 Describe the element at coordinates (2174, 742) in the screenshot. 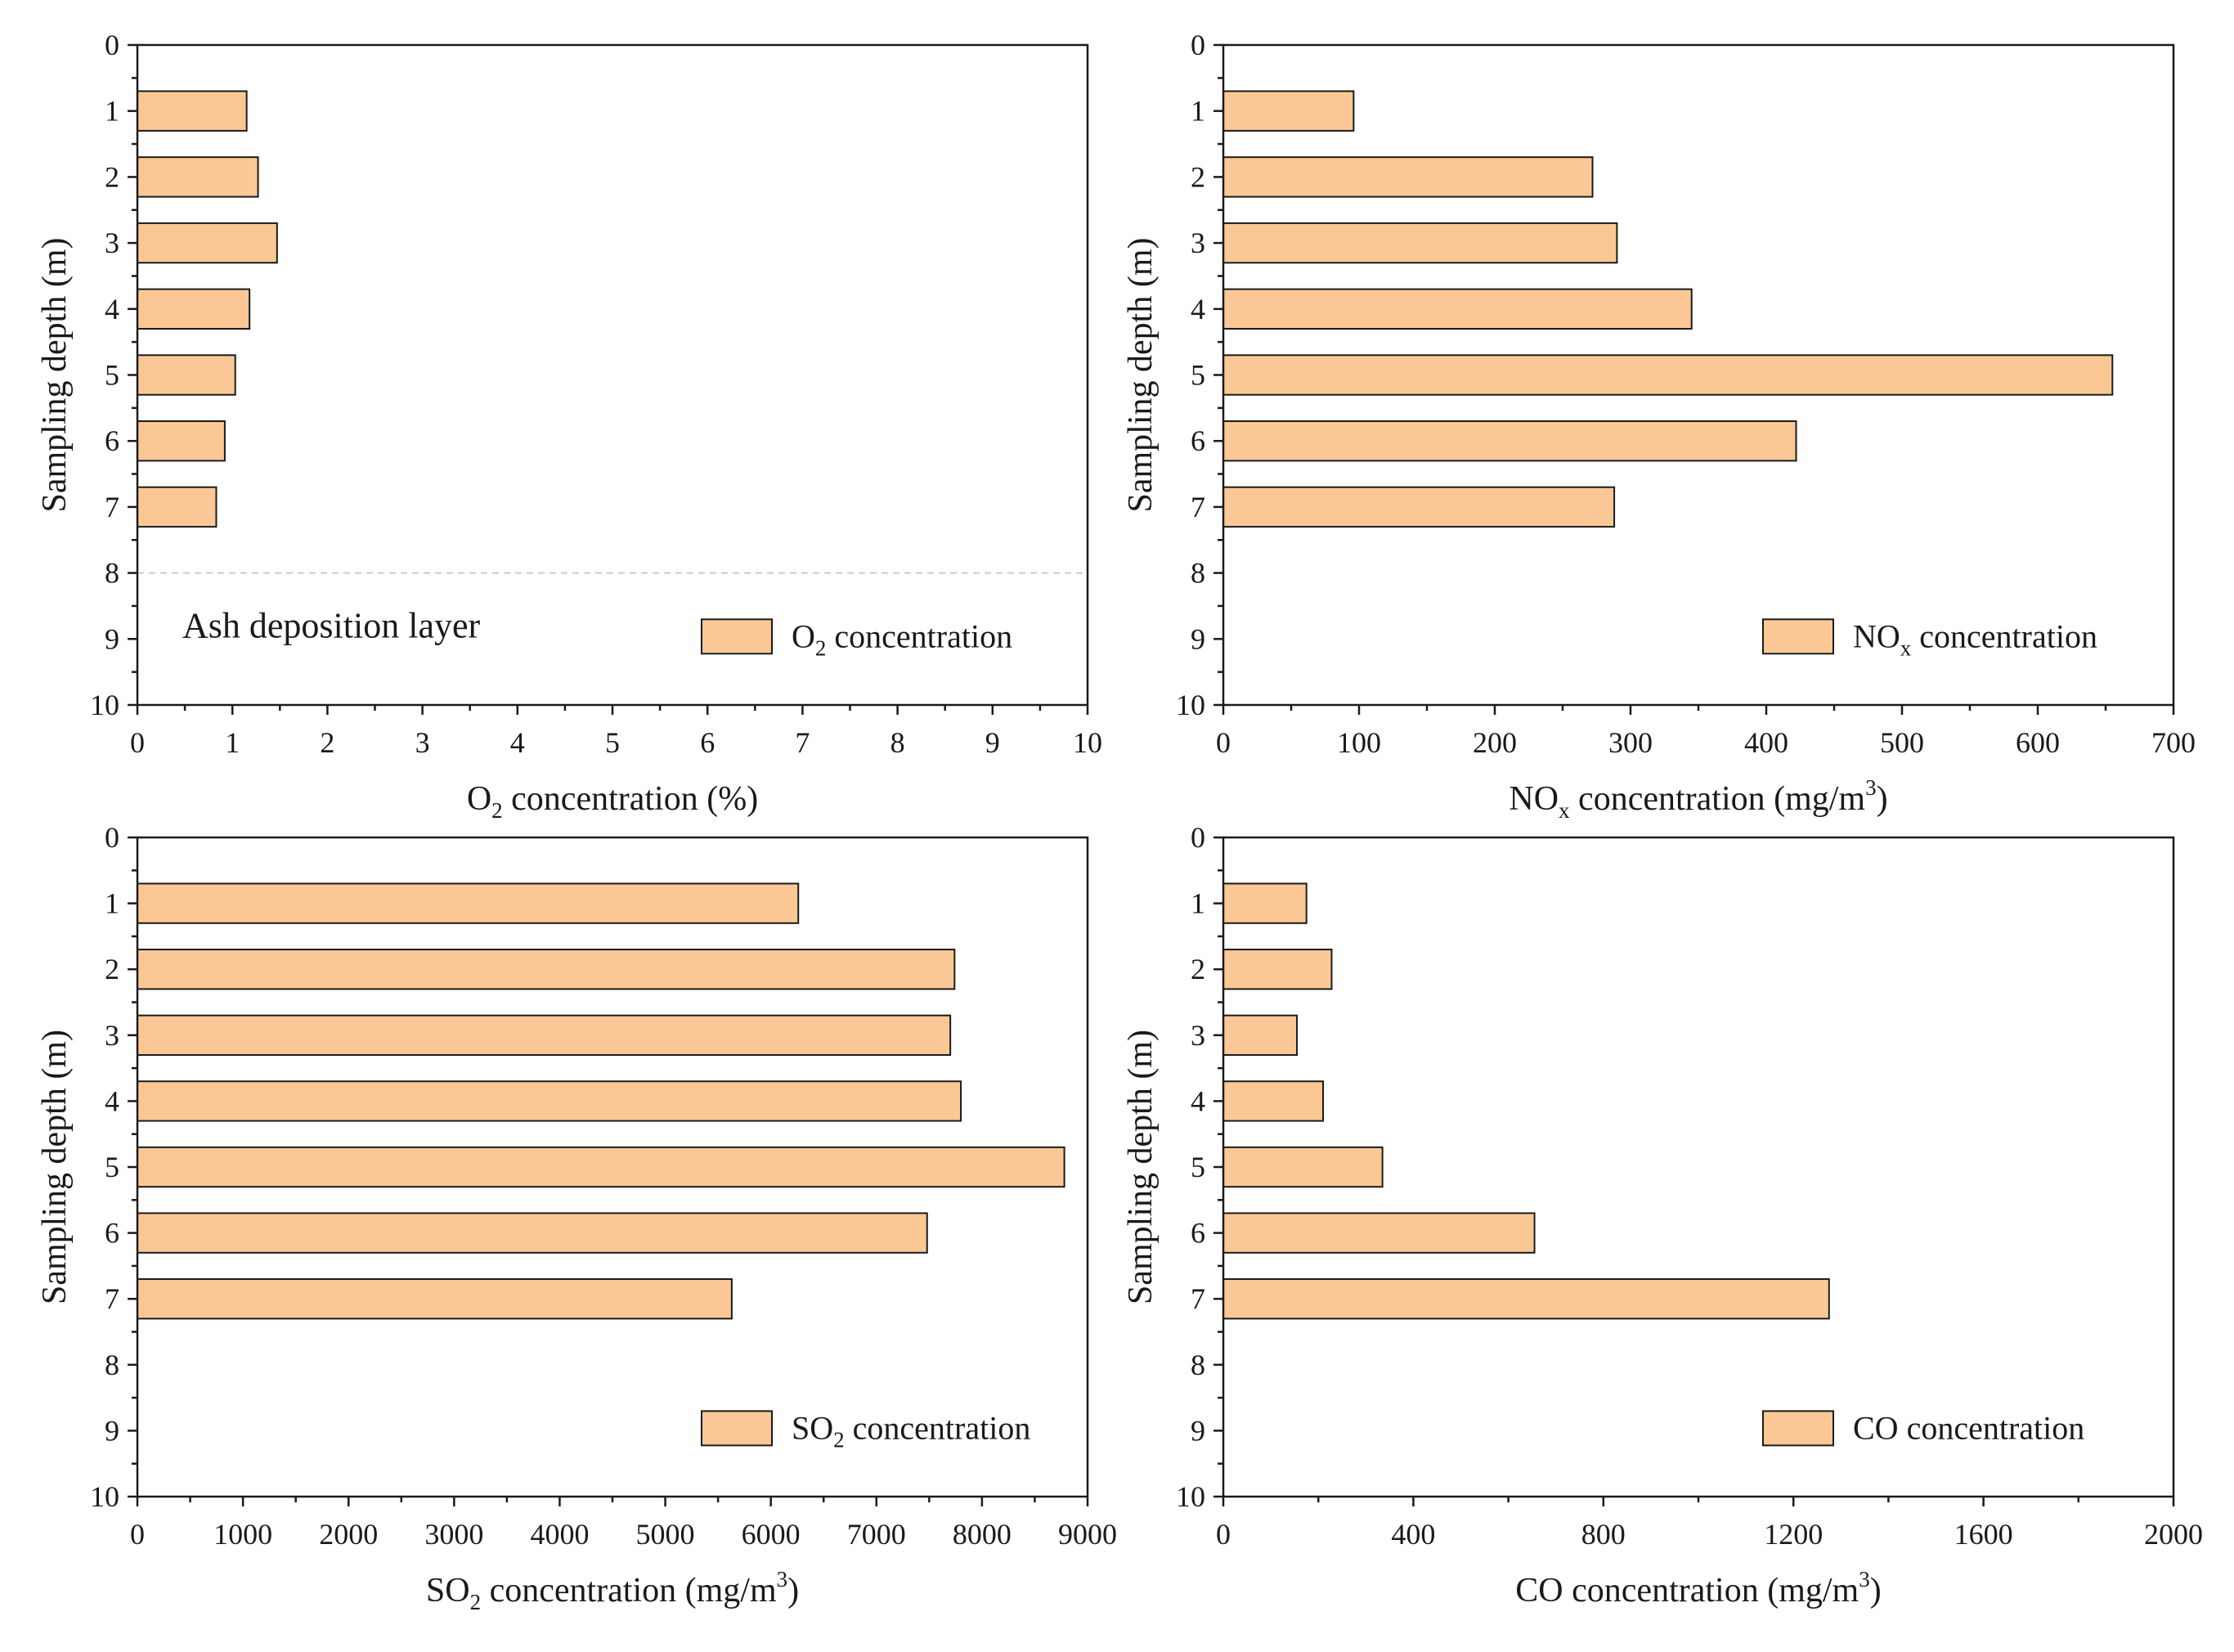

I see `x-tick-label: 700` at that location.